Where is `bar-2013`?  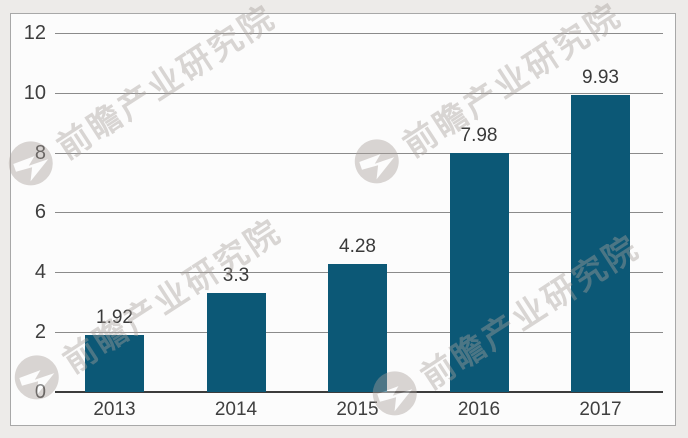 bar-2013 is located at coordinates (114, 363).